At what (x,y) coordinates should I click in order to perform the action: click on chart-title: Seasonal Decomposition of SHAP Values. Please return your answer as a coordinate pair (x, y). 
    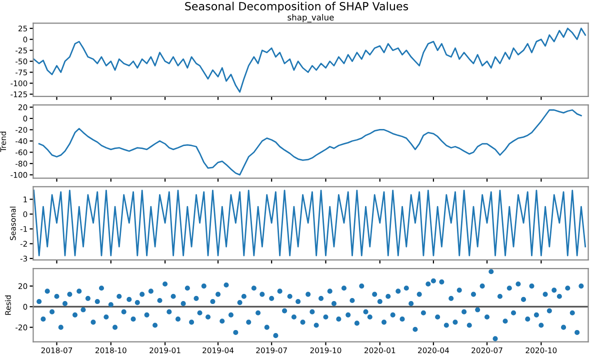
    Looking at the image, I should click on (296, 7).